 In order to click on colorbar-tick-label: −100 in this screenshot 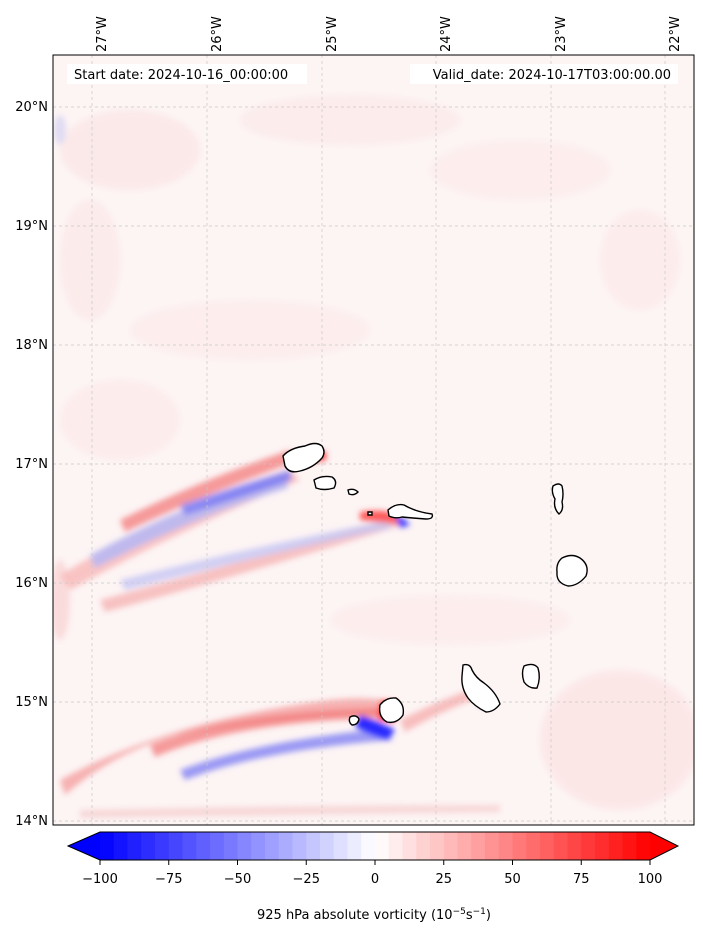, I will do `click(100, 879)`.